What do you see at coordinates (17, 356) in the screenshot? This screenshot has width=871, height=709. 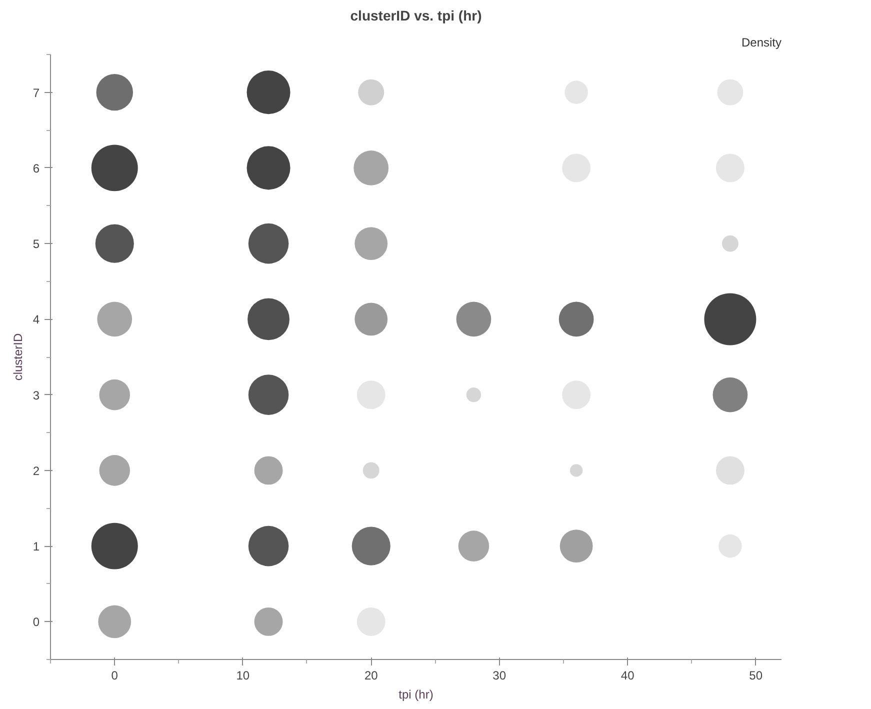 I see `y-axis-title: clusterID` at bounding box center [17, 356].